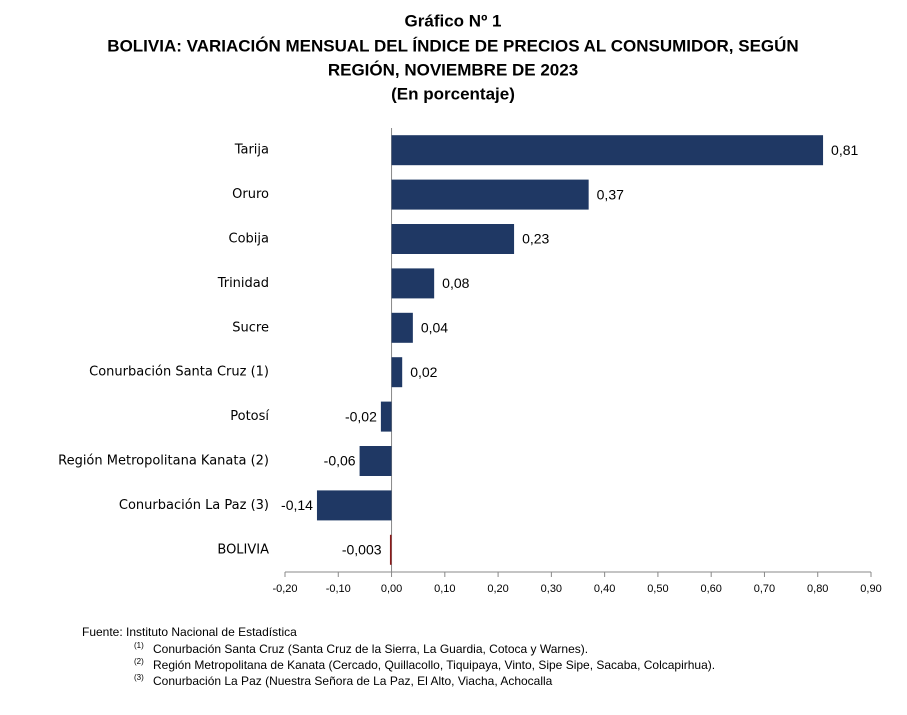 The image size is (907, 715). What do you see at coordinates (710, 589) in the screenshot?
I see `x-tick-label: 0,60` at bounding box center [710, 589].